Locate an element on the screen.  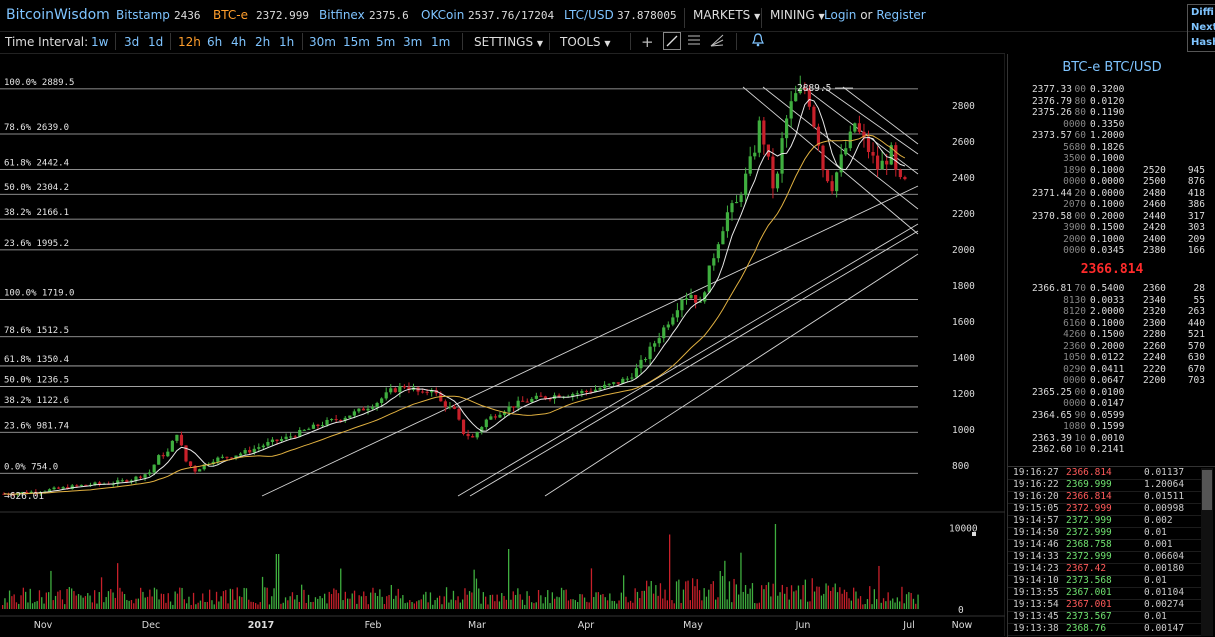
exchange-bitfinex: Bitfinex is located at coordinates (342, 15).